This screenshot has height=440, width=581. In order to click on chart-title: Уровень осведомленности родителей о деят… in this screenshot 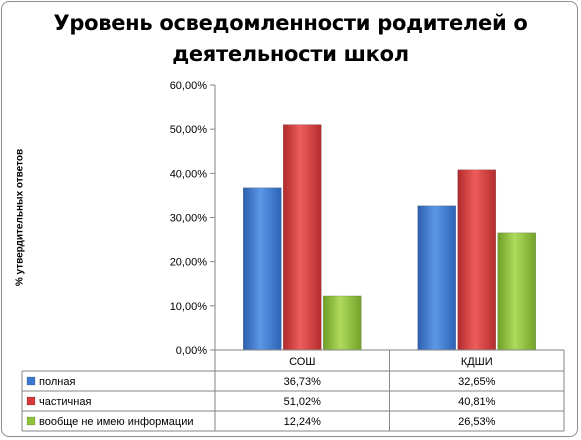, I will do `click(290, 39)`.